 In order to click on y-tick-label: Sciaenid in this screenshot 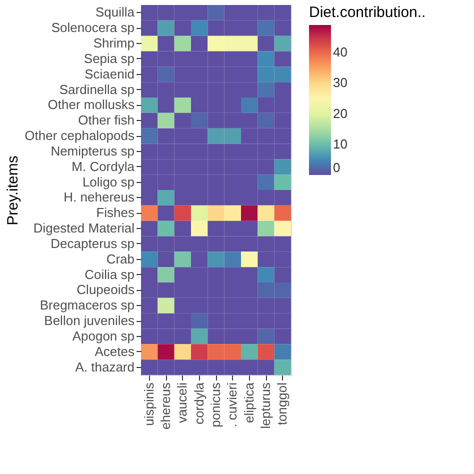, I will do `click(109, 74)`.